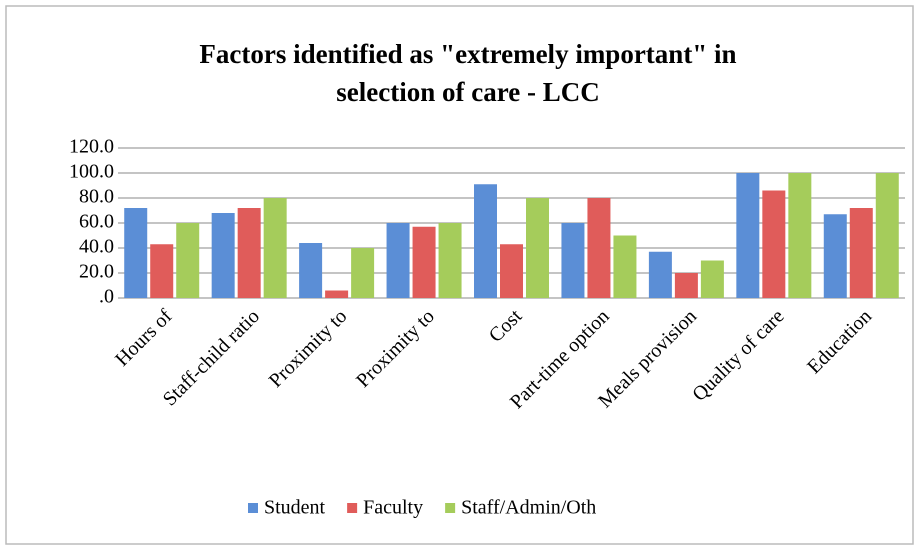  What do you see at coordinates (96, 197) in the screenshot?
I see `y-tick-label: 80.0` at bounding box center [96, 197].